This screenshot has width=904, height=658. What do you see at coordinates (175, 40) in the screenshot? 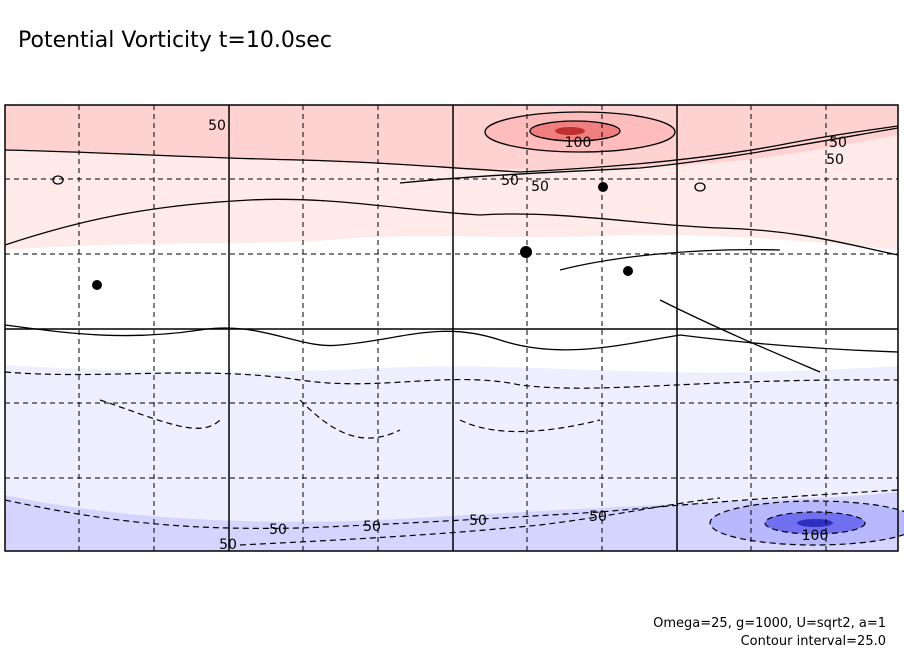
I see `title: Potential Vorticity t=10.0sec` at bounding box center [175, 40].